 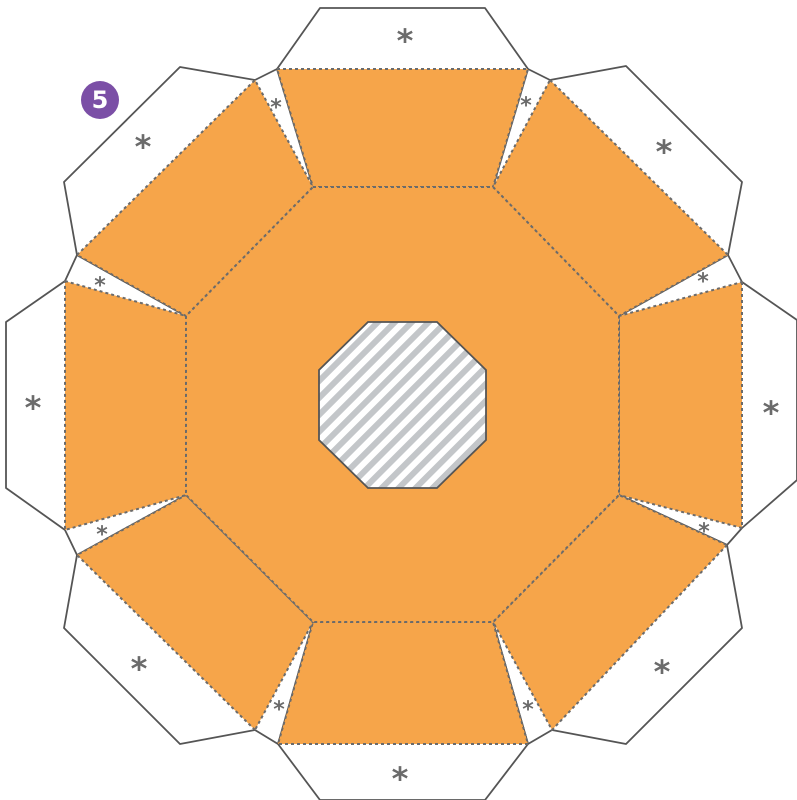 What do you see at coordinates (100, 286) in the screenshot?
I see `asterisk-glue-icon-small-8: *` at bounding box center [100, 286].